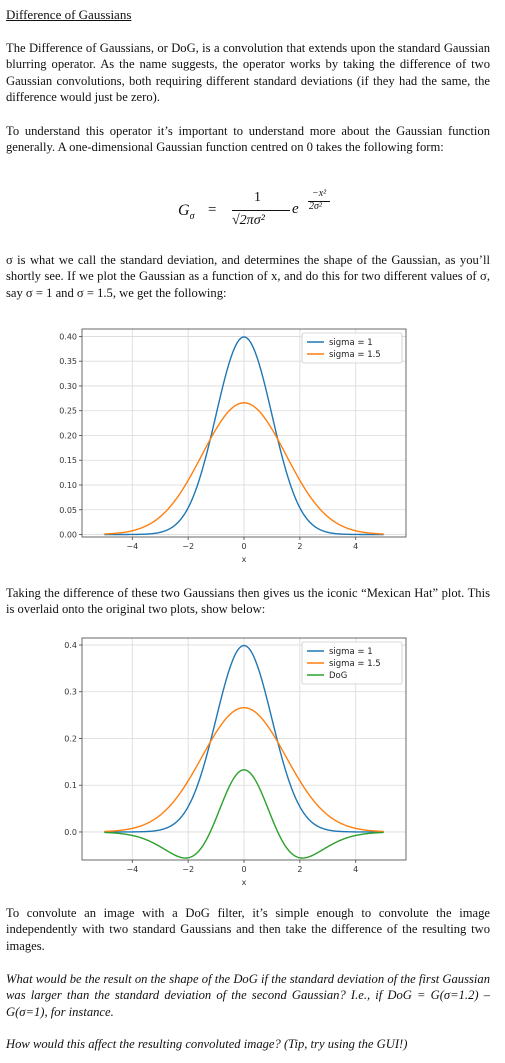 The width and height of the screenshot is (505, 1063). Describe the element at coordinates (68, 460) in the screenshot. I see `y-tick-label: 0.15` at that location.